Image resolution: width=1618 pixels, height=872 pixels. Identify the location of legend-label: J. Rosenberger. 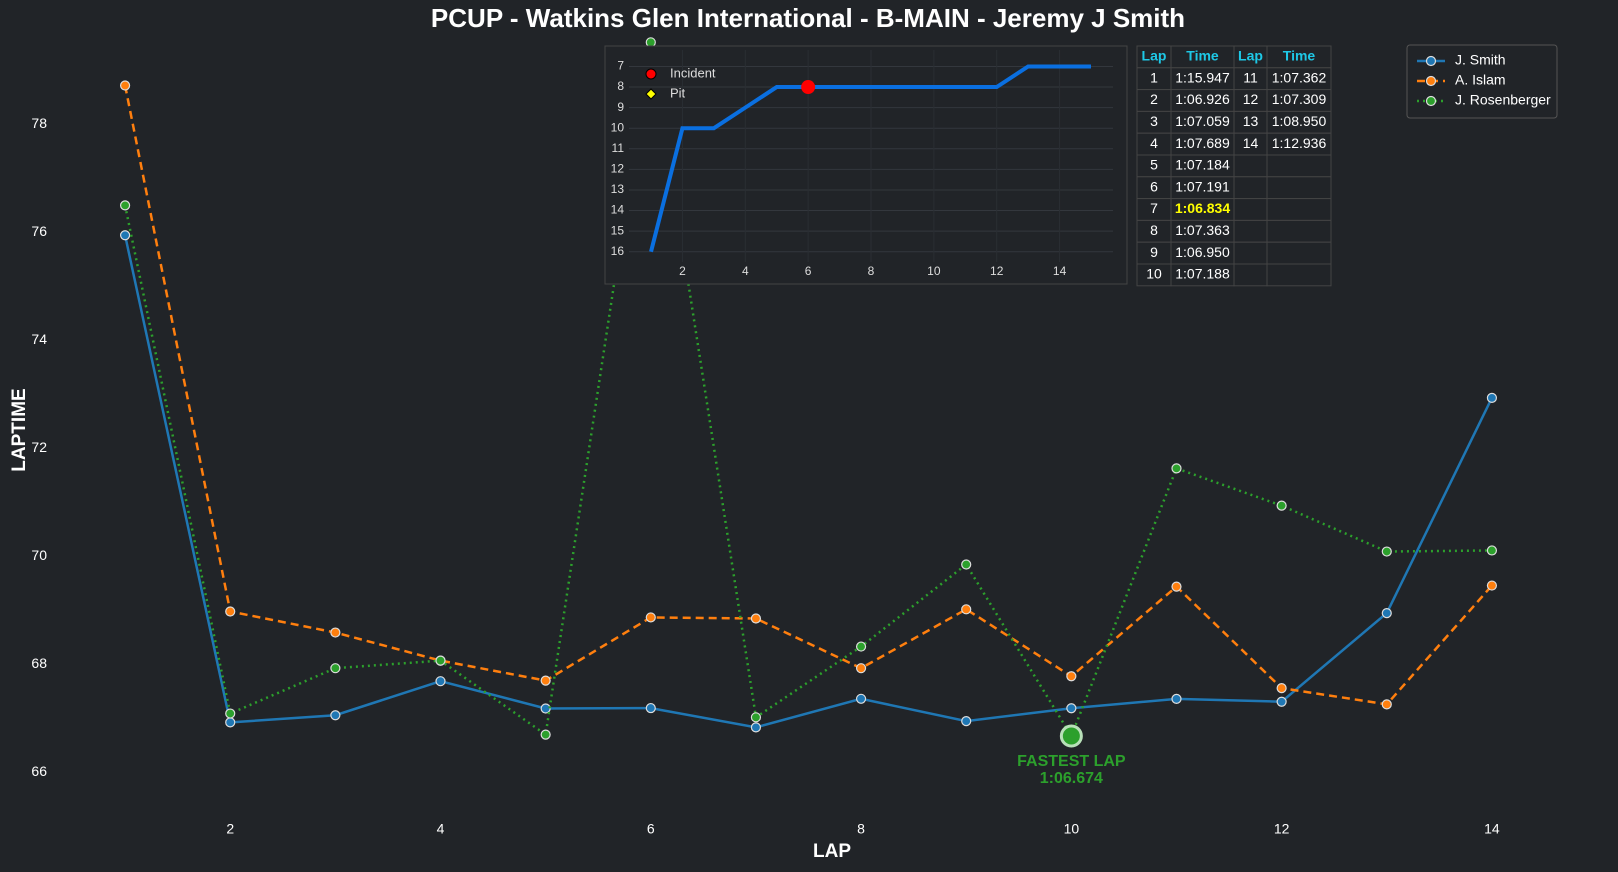
(1503, 100).